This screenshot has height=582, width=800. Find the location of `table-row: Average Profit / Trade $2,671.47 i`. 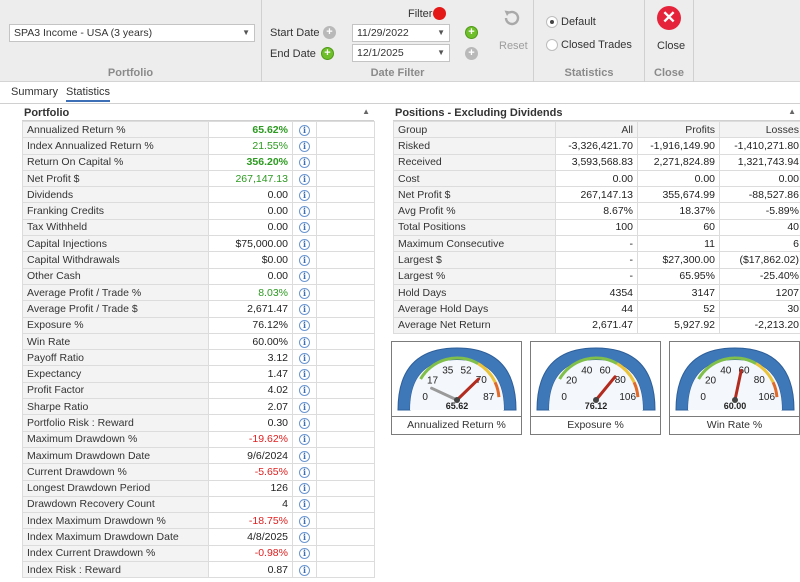

table-row: Average Profit / Trade $2,671.47 i is located at coordinates (198, 309).